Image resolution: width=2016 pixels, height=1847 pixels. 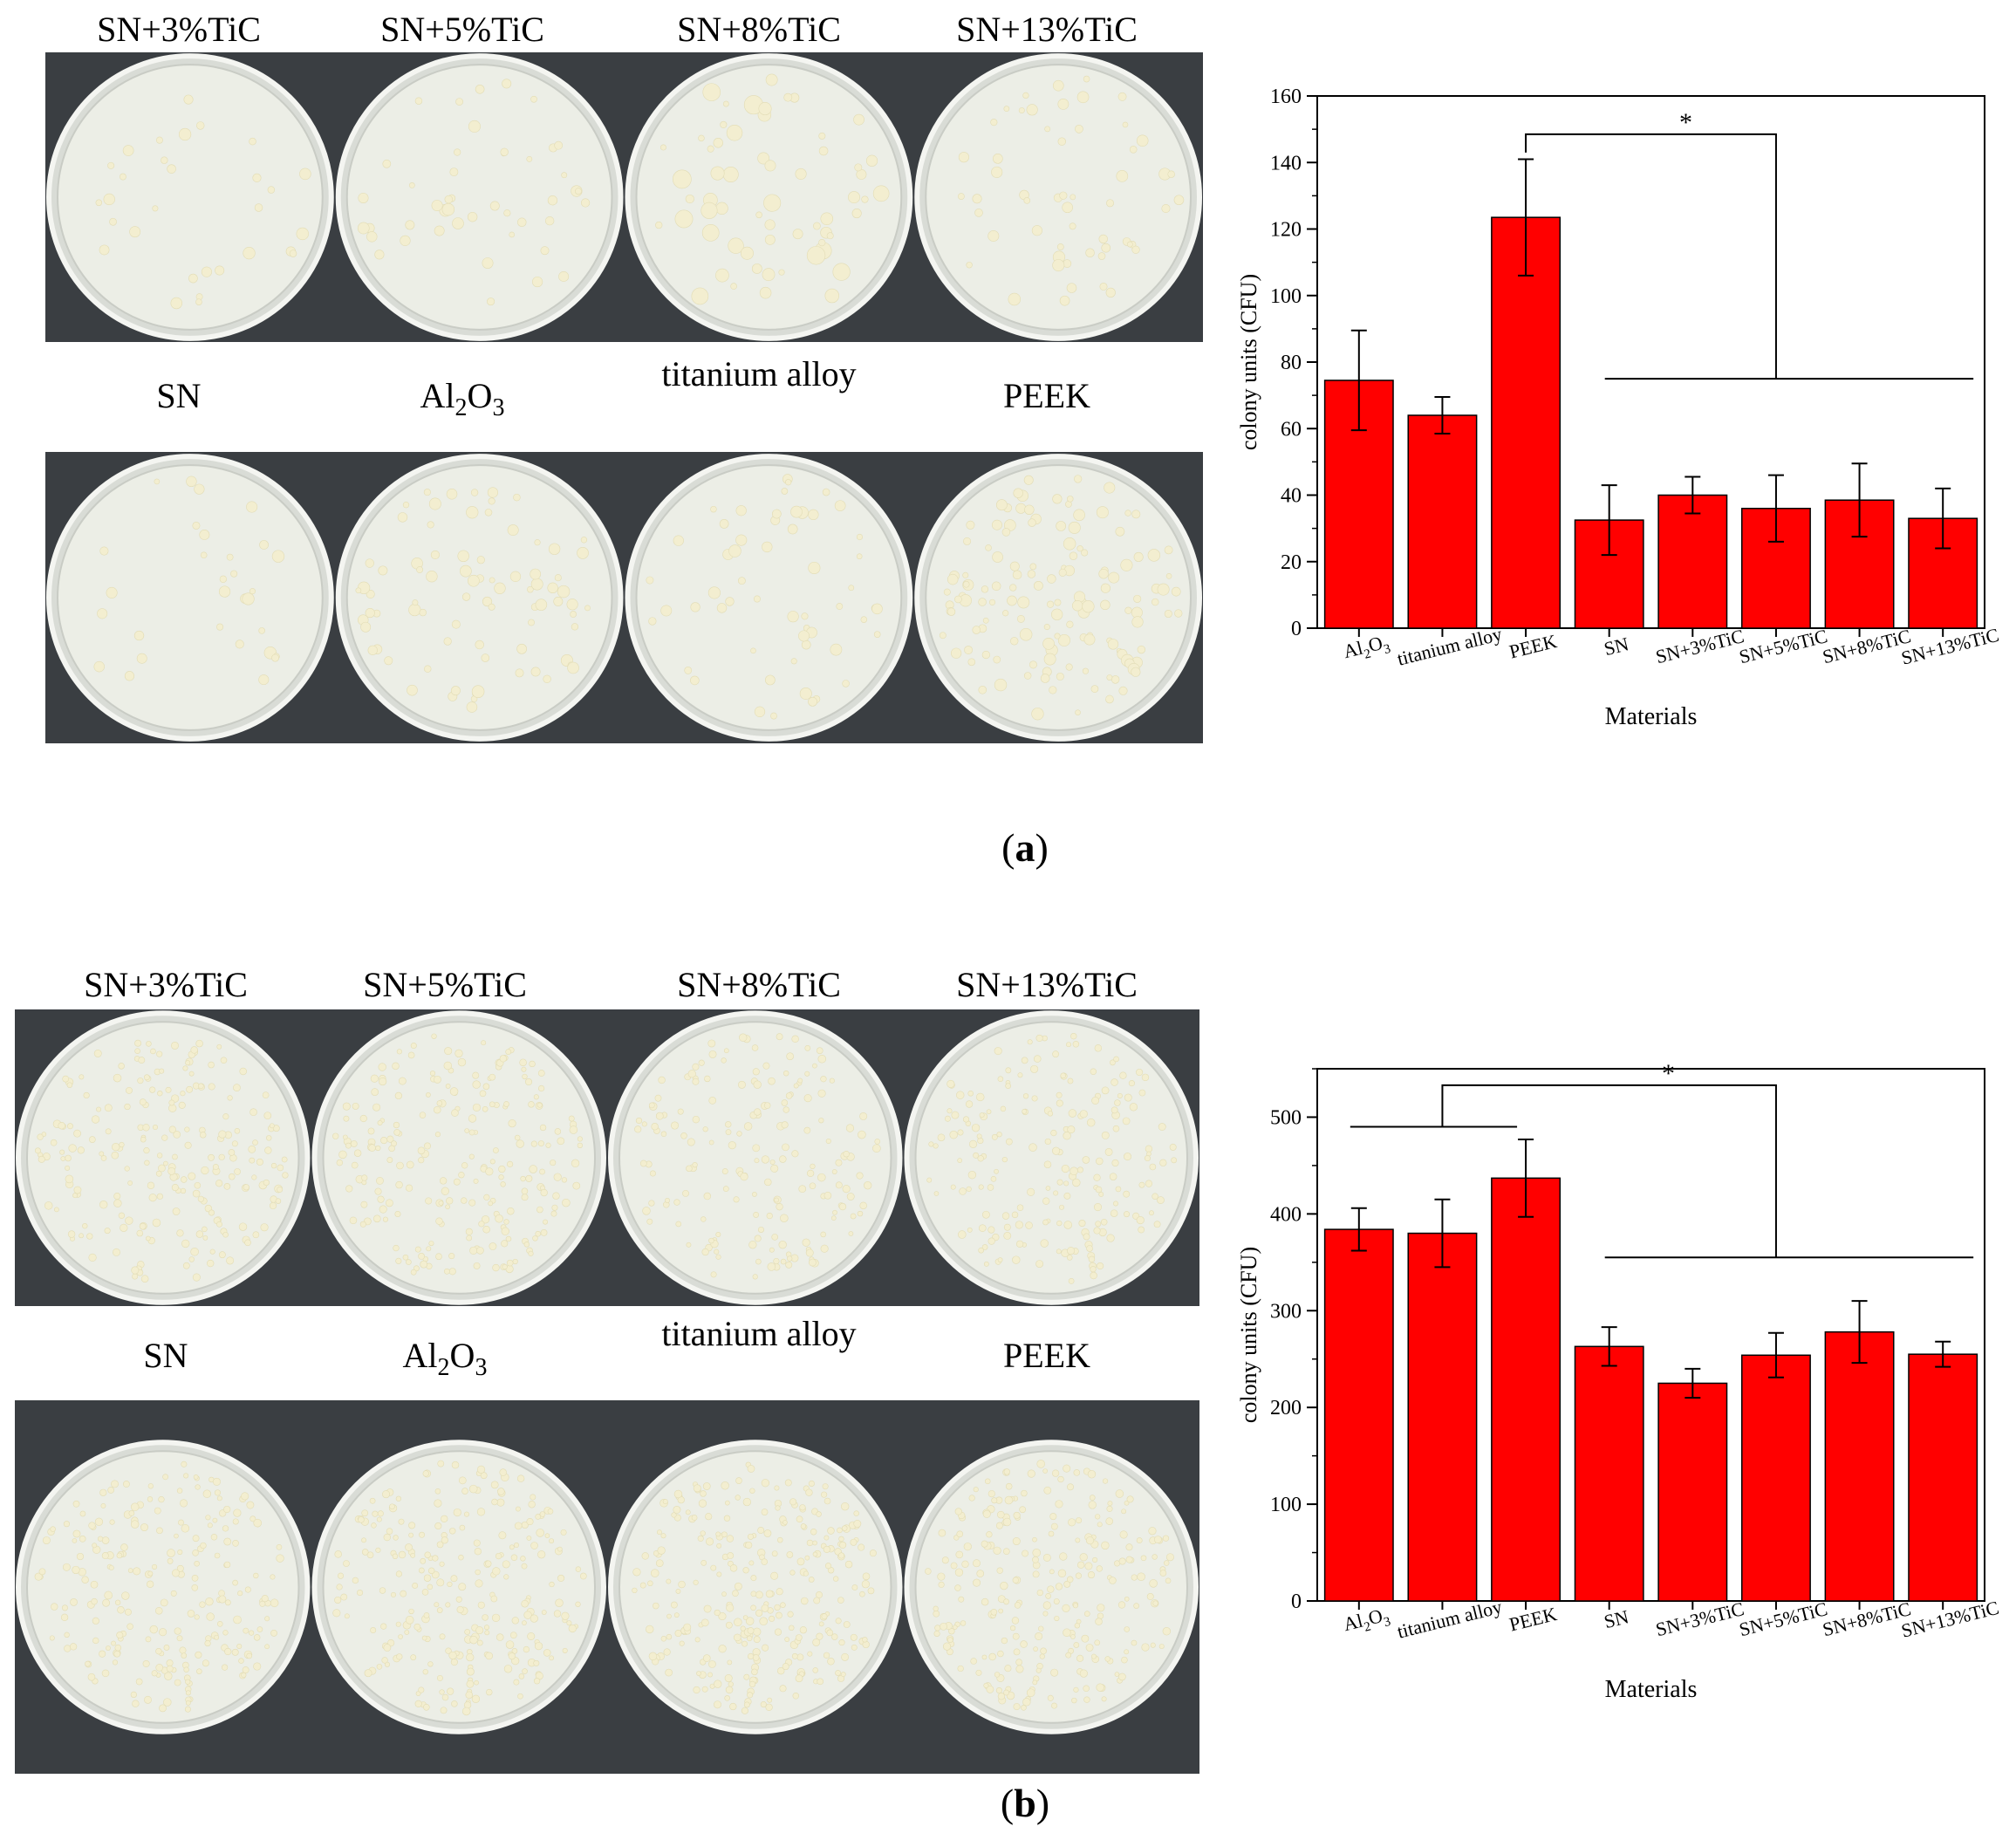 I want to click on y-tick-label: 300, so click(x=1286, y=1311).